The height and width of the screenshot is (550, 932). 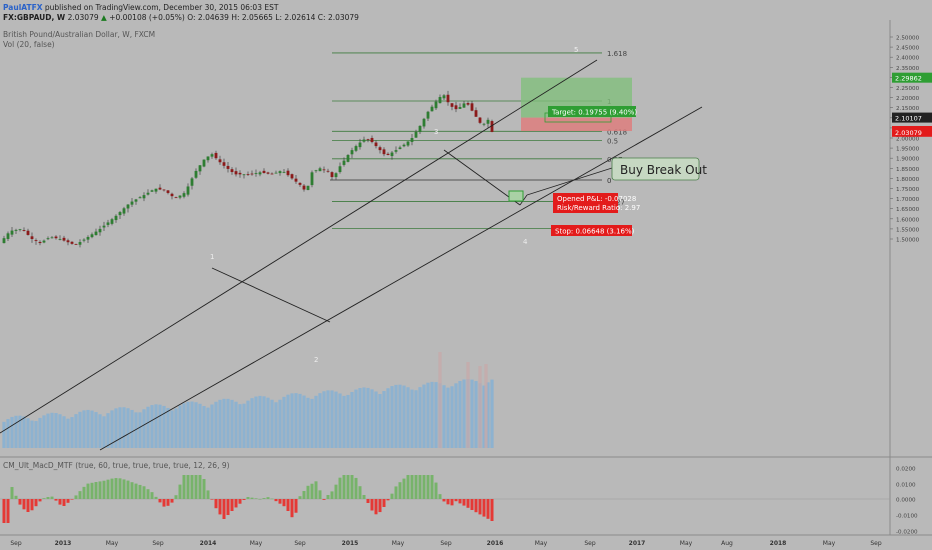 What do you see at coordinates (34, 17) in the screenshot?
I see `symbol-label: FX:GBPAUD, W` at bounding box center [34, 17].